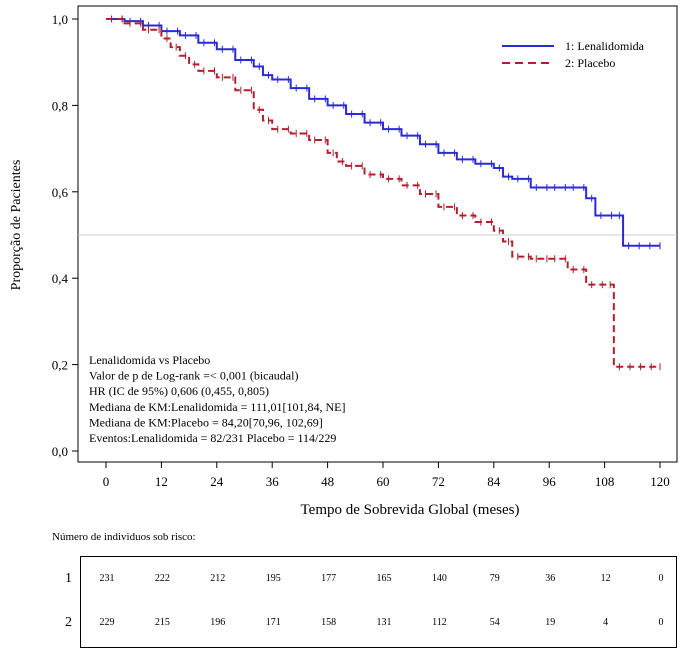 This screenshot has width=687, height=655. What do you see at coordinates (410, 510) in the screenshot?
I see `x-axis-title: Tempo de Sobrevida Global (meses)` at bounding box center [410, 510].